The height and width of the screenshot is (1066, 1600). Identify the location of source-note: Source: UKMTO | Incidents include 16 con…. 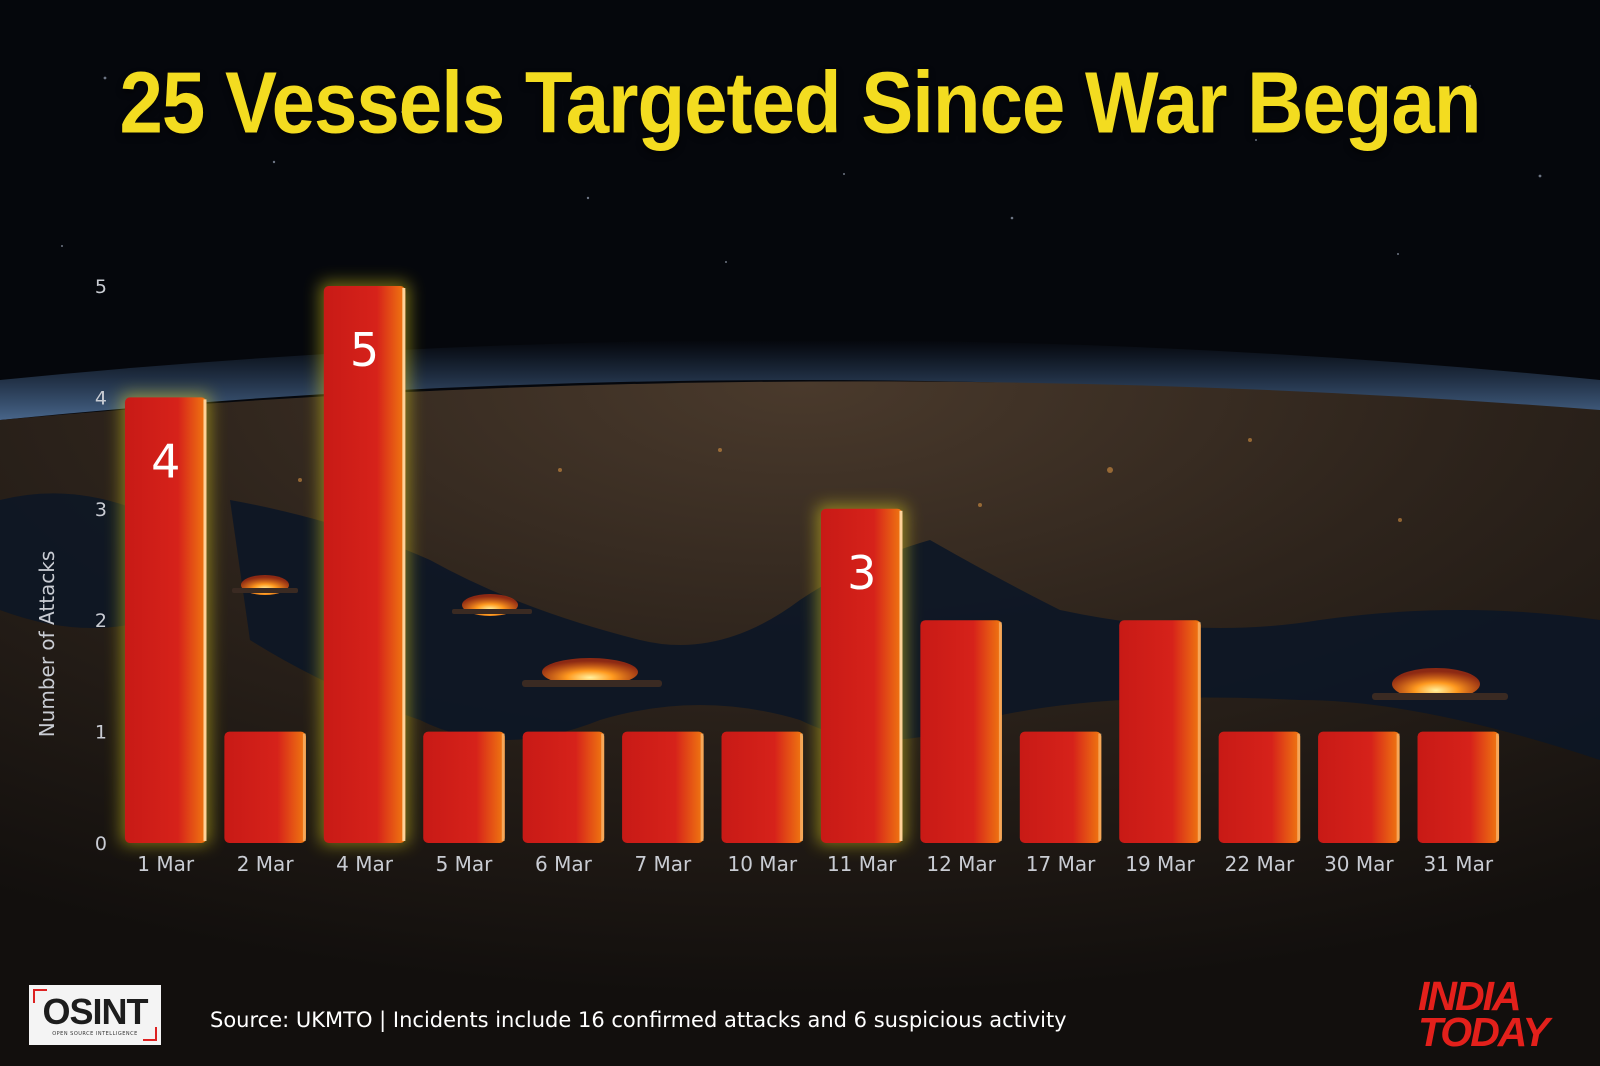
(638, 1020).